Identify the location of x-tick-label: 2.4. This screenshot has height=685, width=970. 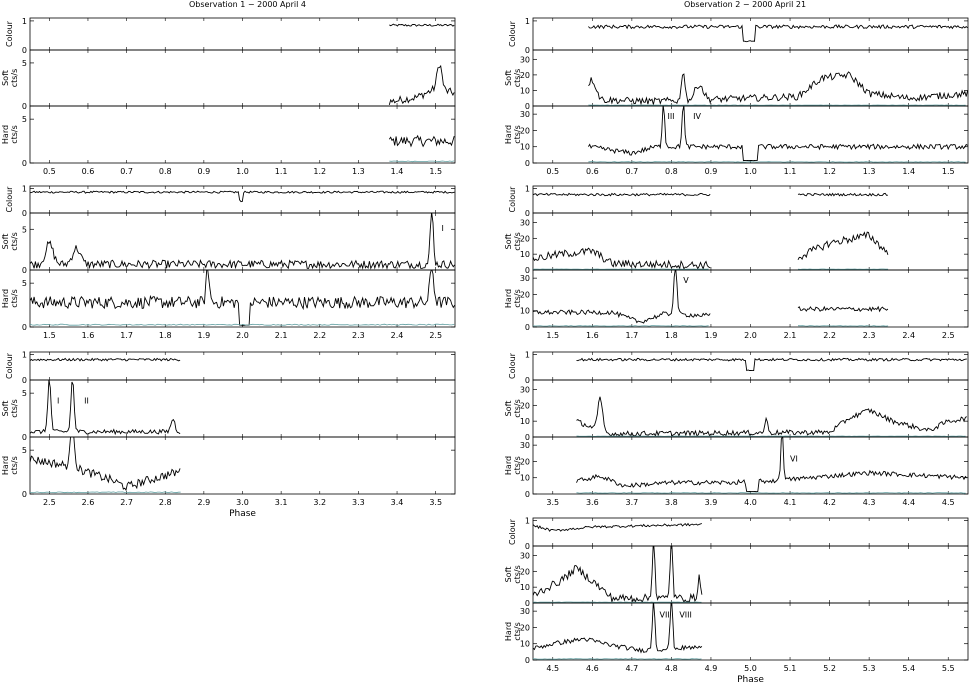
(397, 335).